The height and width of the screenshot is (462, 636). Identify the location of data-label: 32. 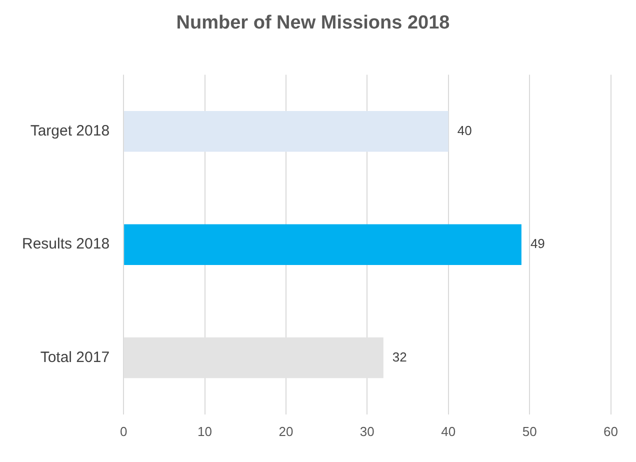
(399, 356).